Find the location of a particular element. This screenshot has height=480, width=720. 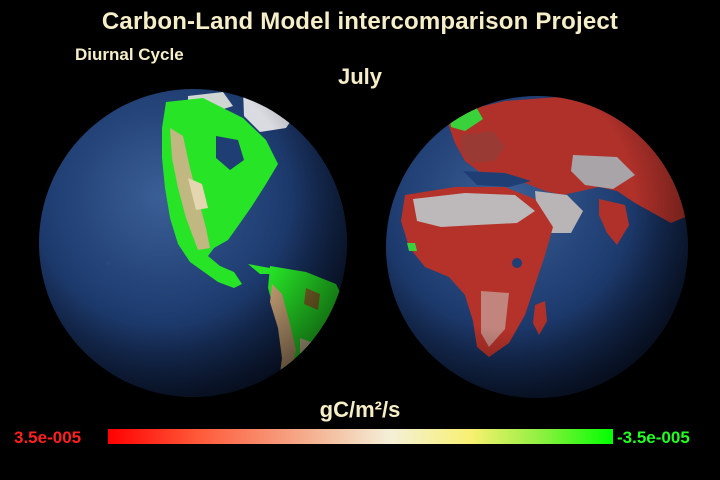

colorbar-min-label: 3.5e-005 is located at coordinates (48, 437).